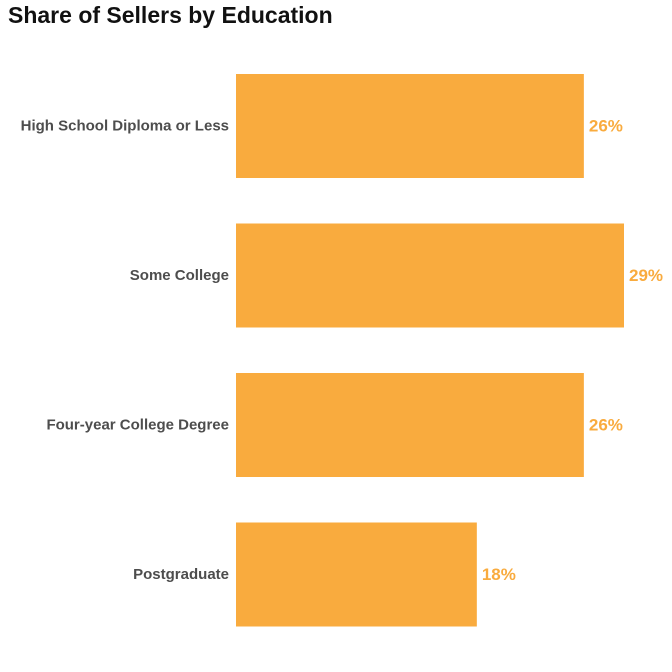 The height and width of the screenshot is (672, 672). Describe the element at coordinates (410, 425) in the screenshot. I see `bar-four-year-college-degree` at that location.